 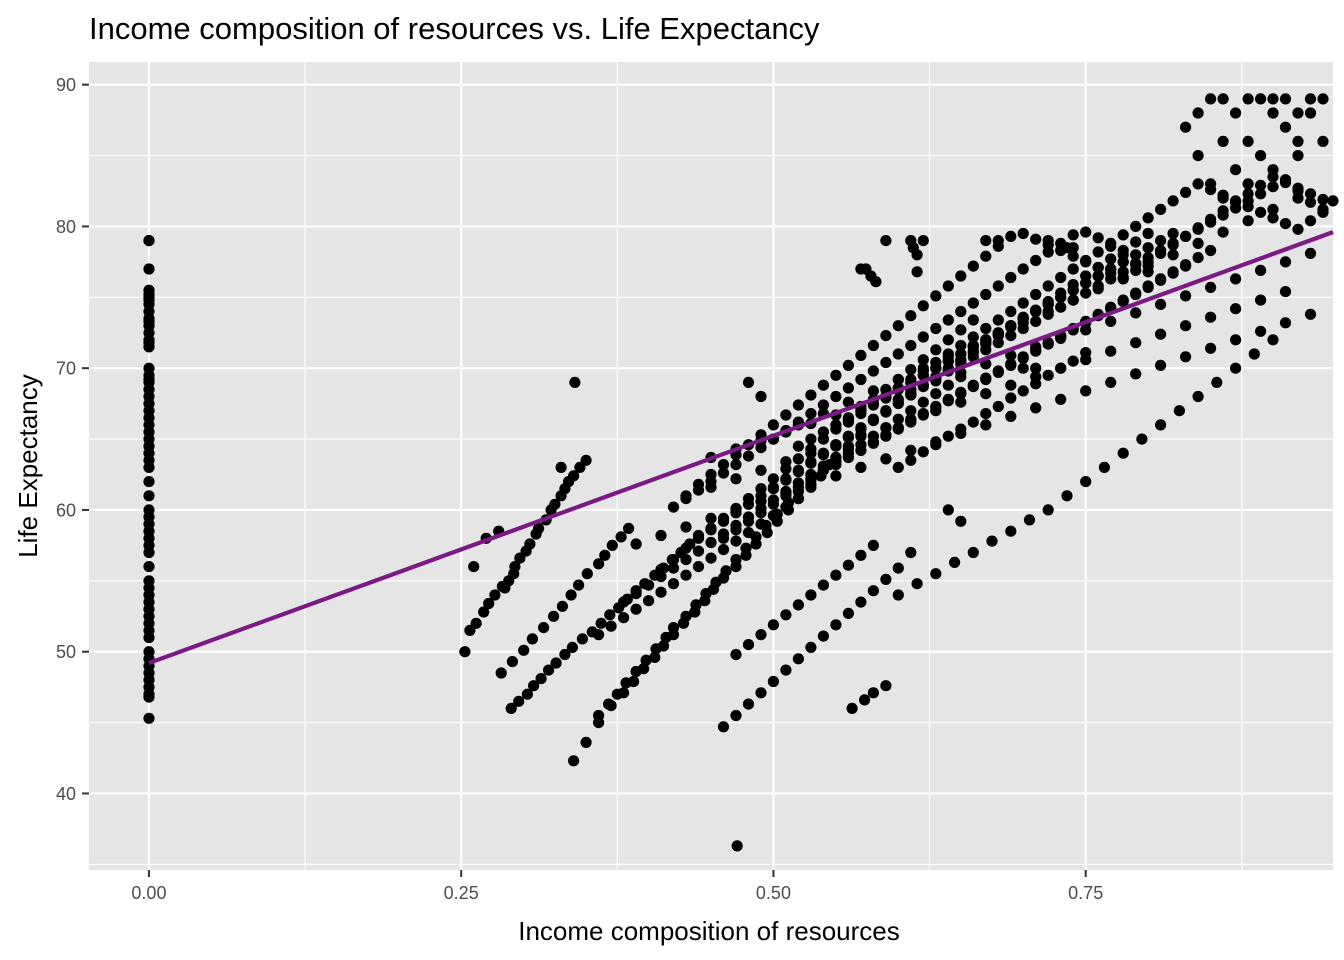 I want to click on y-tick-label: 70, so click(x=66, y=369).